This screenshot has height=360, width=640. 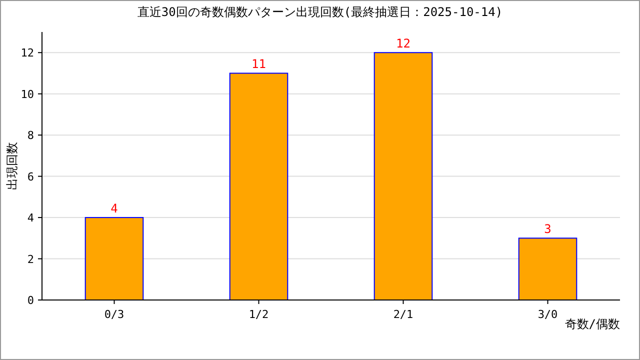 I want to click on x-tick-label: 1/2, so click(x=258, y=314).